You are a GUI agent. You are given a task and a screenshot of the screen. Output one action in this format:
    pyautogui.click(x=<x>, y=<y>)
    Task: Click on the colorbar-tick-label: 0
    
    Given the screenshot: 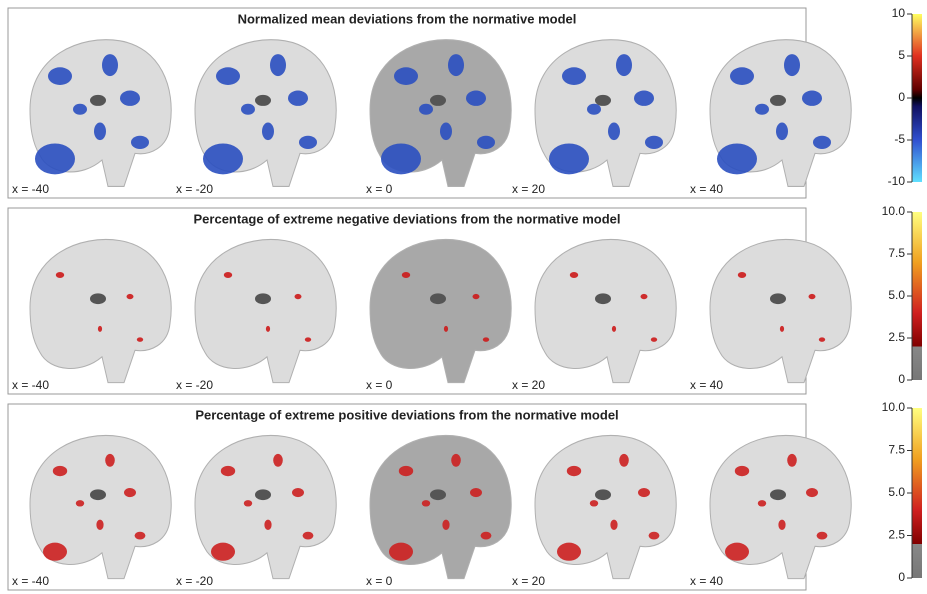 What is the action you would take?
    pyautogui.click(x=901, y=97)
    